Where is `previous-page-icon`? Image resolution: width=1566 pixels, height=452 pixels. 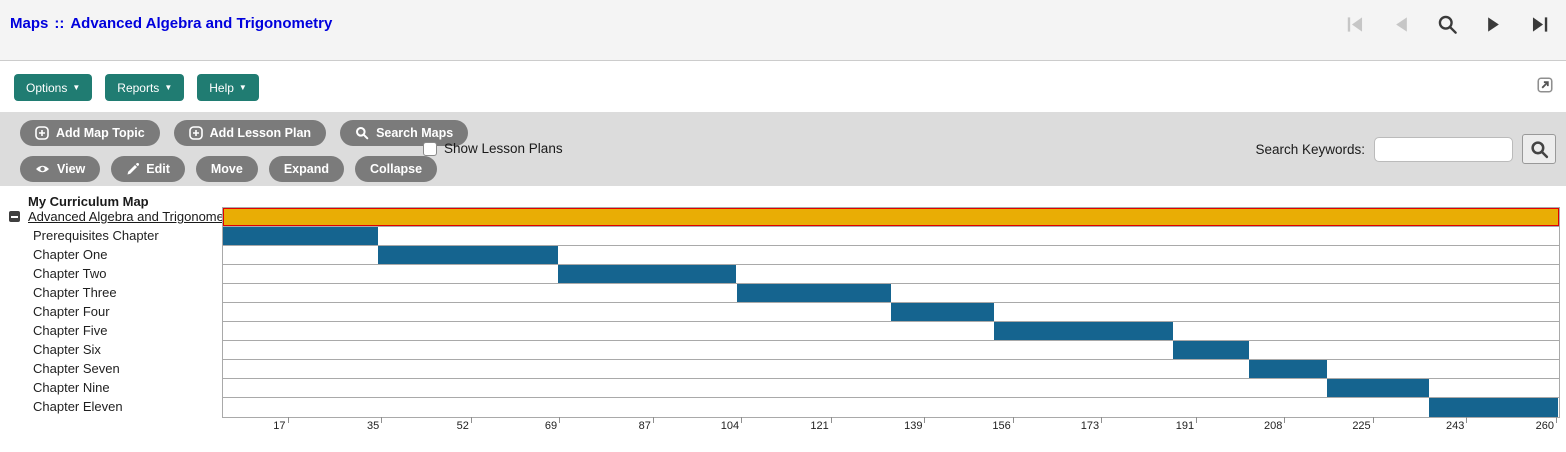
previous-page-icon is located at coordinates (1401, 24).